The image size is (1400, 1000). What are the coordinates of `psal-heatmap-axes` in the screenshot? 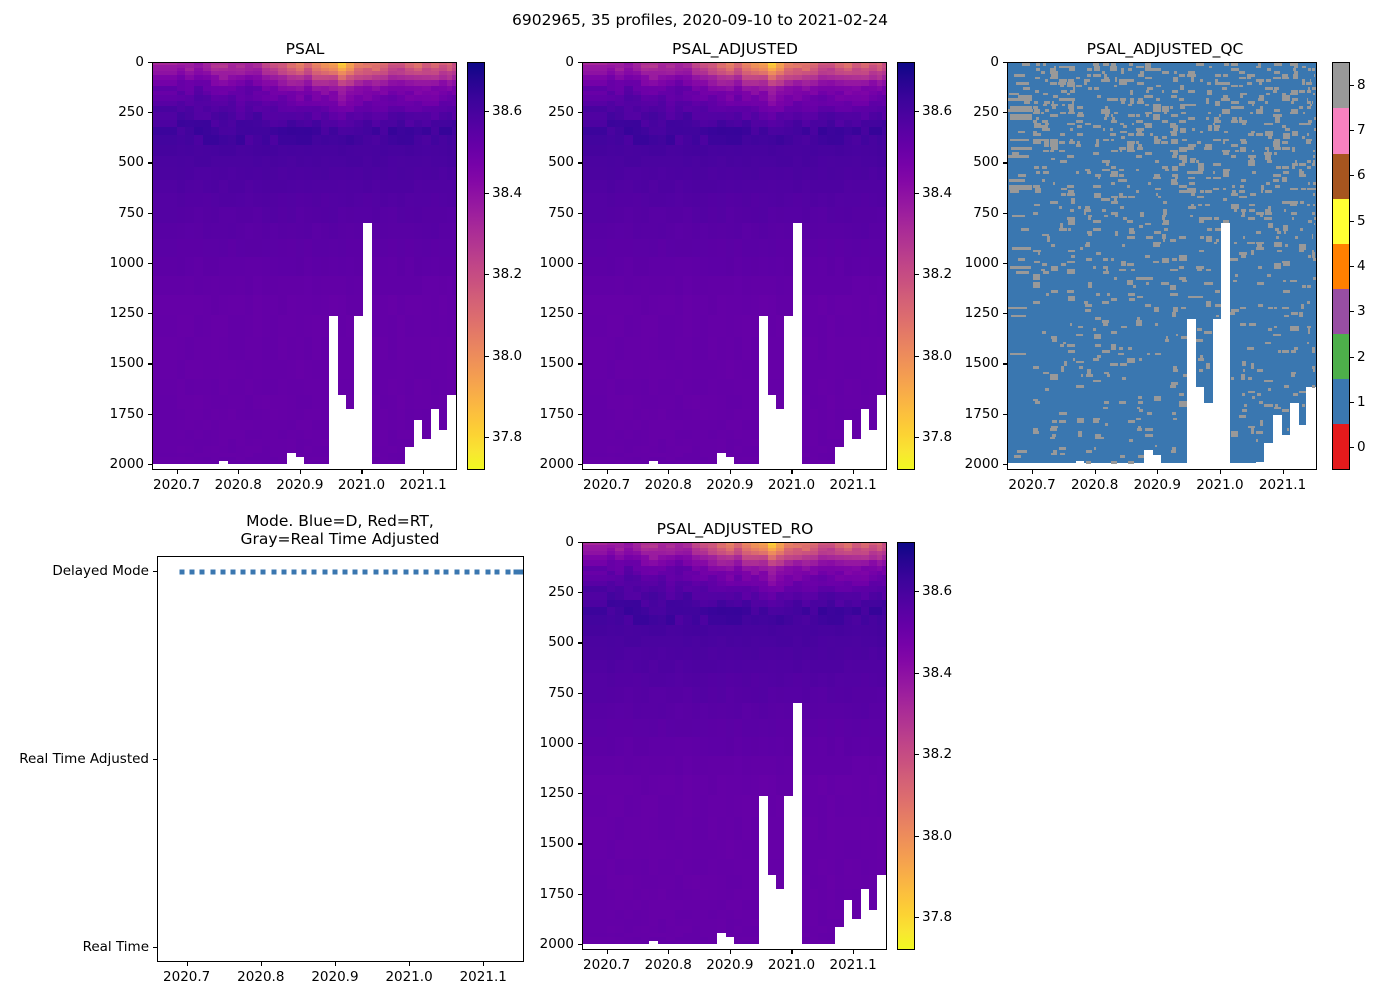 It's located at (304, 266).